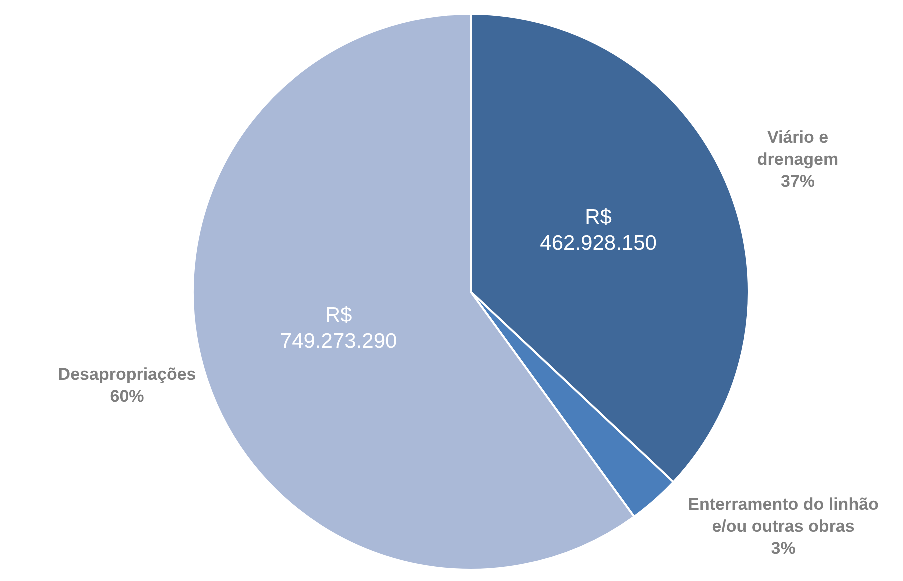  Describe the element at coordinates (783, 515) in the screenshot. I see `slice-label: Enterramento do linhão e/ou outras obras` at that location.